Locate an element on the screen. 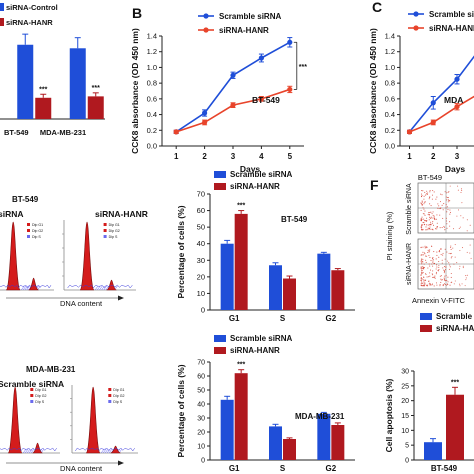  bar-scramble-sirna-s is located at coordinates (275, 443).